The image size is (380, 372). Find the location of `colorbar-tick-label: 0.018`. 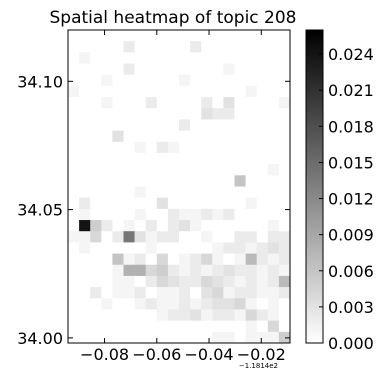

colorbar-tick-label: 0.018 is located at coordinates (351, 126).